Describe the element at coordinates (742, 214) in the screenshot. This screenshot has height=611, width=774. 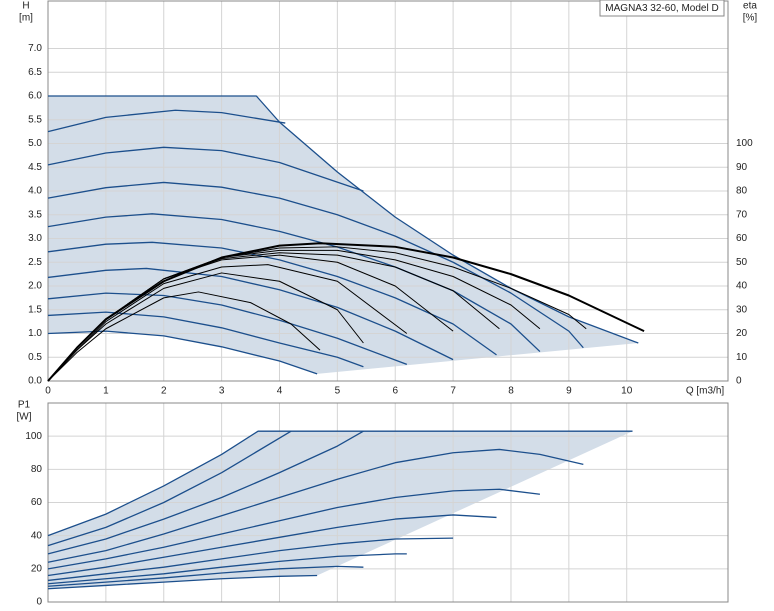
I see `y2-tick-label: 70` at that location.